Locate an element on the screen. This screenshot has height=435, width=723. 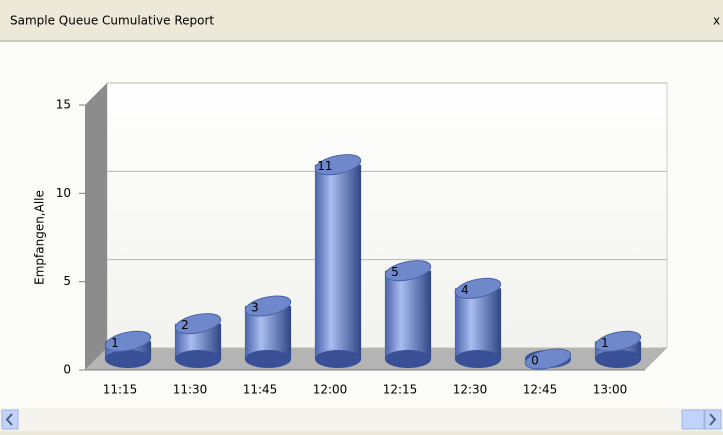
scroll-right-arrow is located at coordinates (713, 419).